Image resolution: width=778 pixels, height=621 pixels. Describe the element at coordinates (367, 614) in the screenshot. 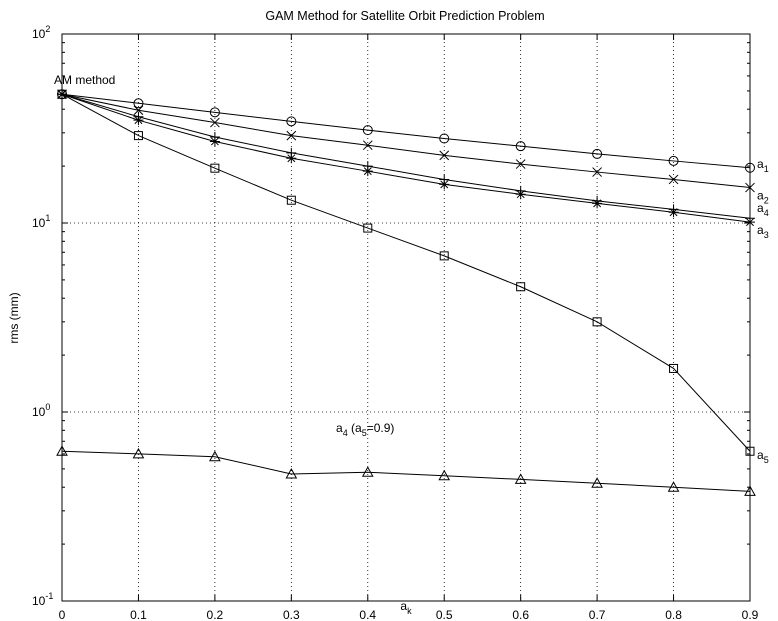

I see `x-tick-label: 0.4` at that location.